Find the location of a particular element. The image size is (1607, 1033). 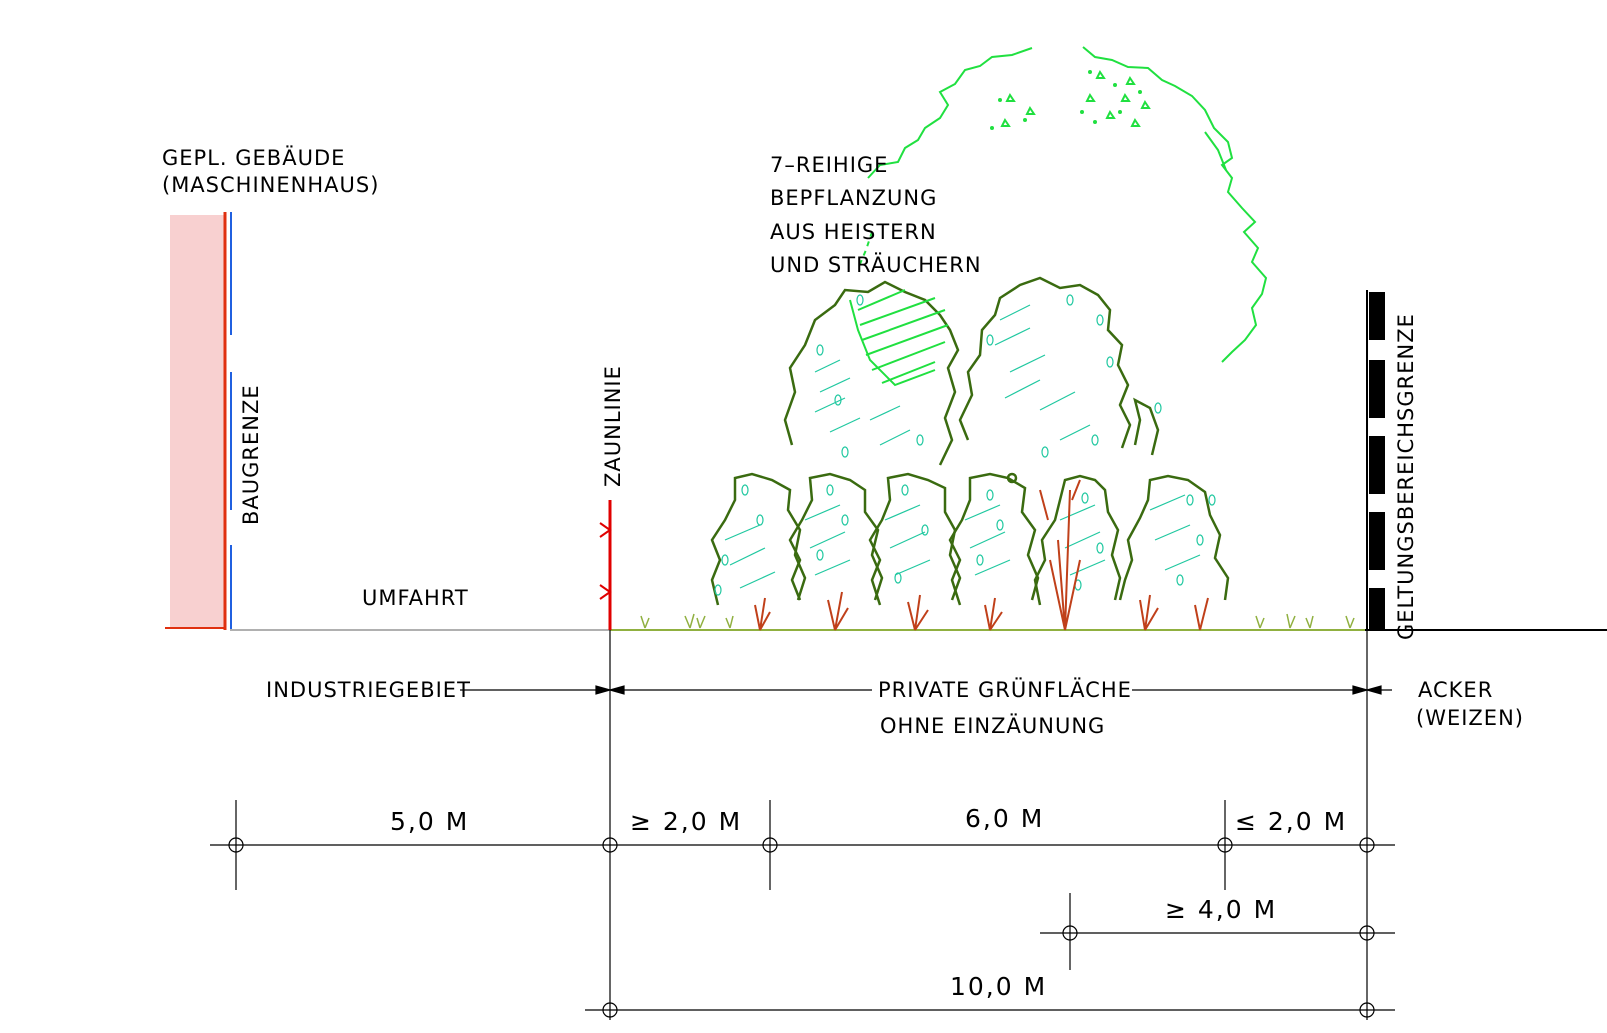

building-label-line2: (MASCHINENHAUS) is located at coordinates (270, 185).